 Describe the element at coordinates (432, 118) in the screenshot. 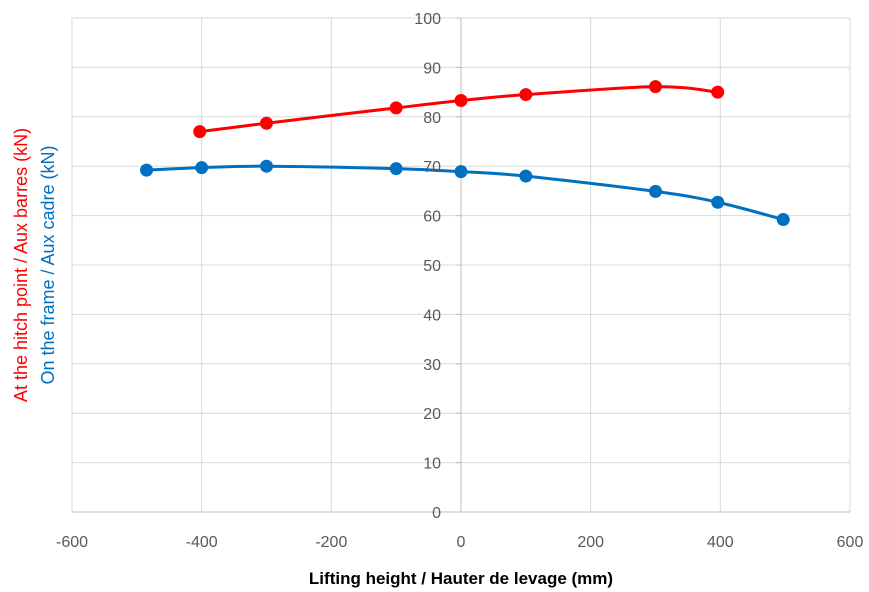

I see `y-tick-label: 80` at that location.